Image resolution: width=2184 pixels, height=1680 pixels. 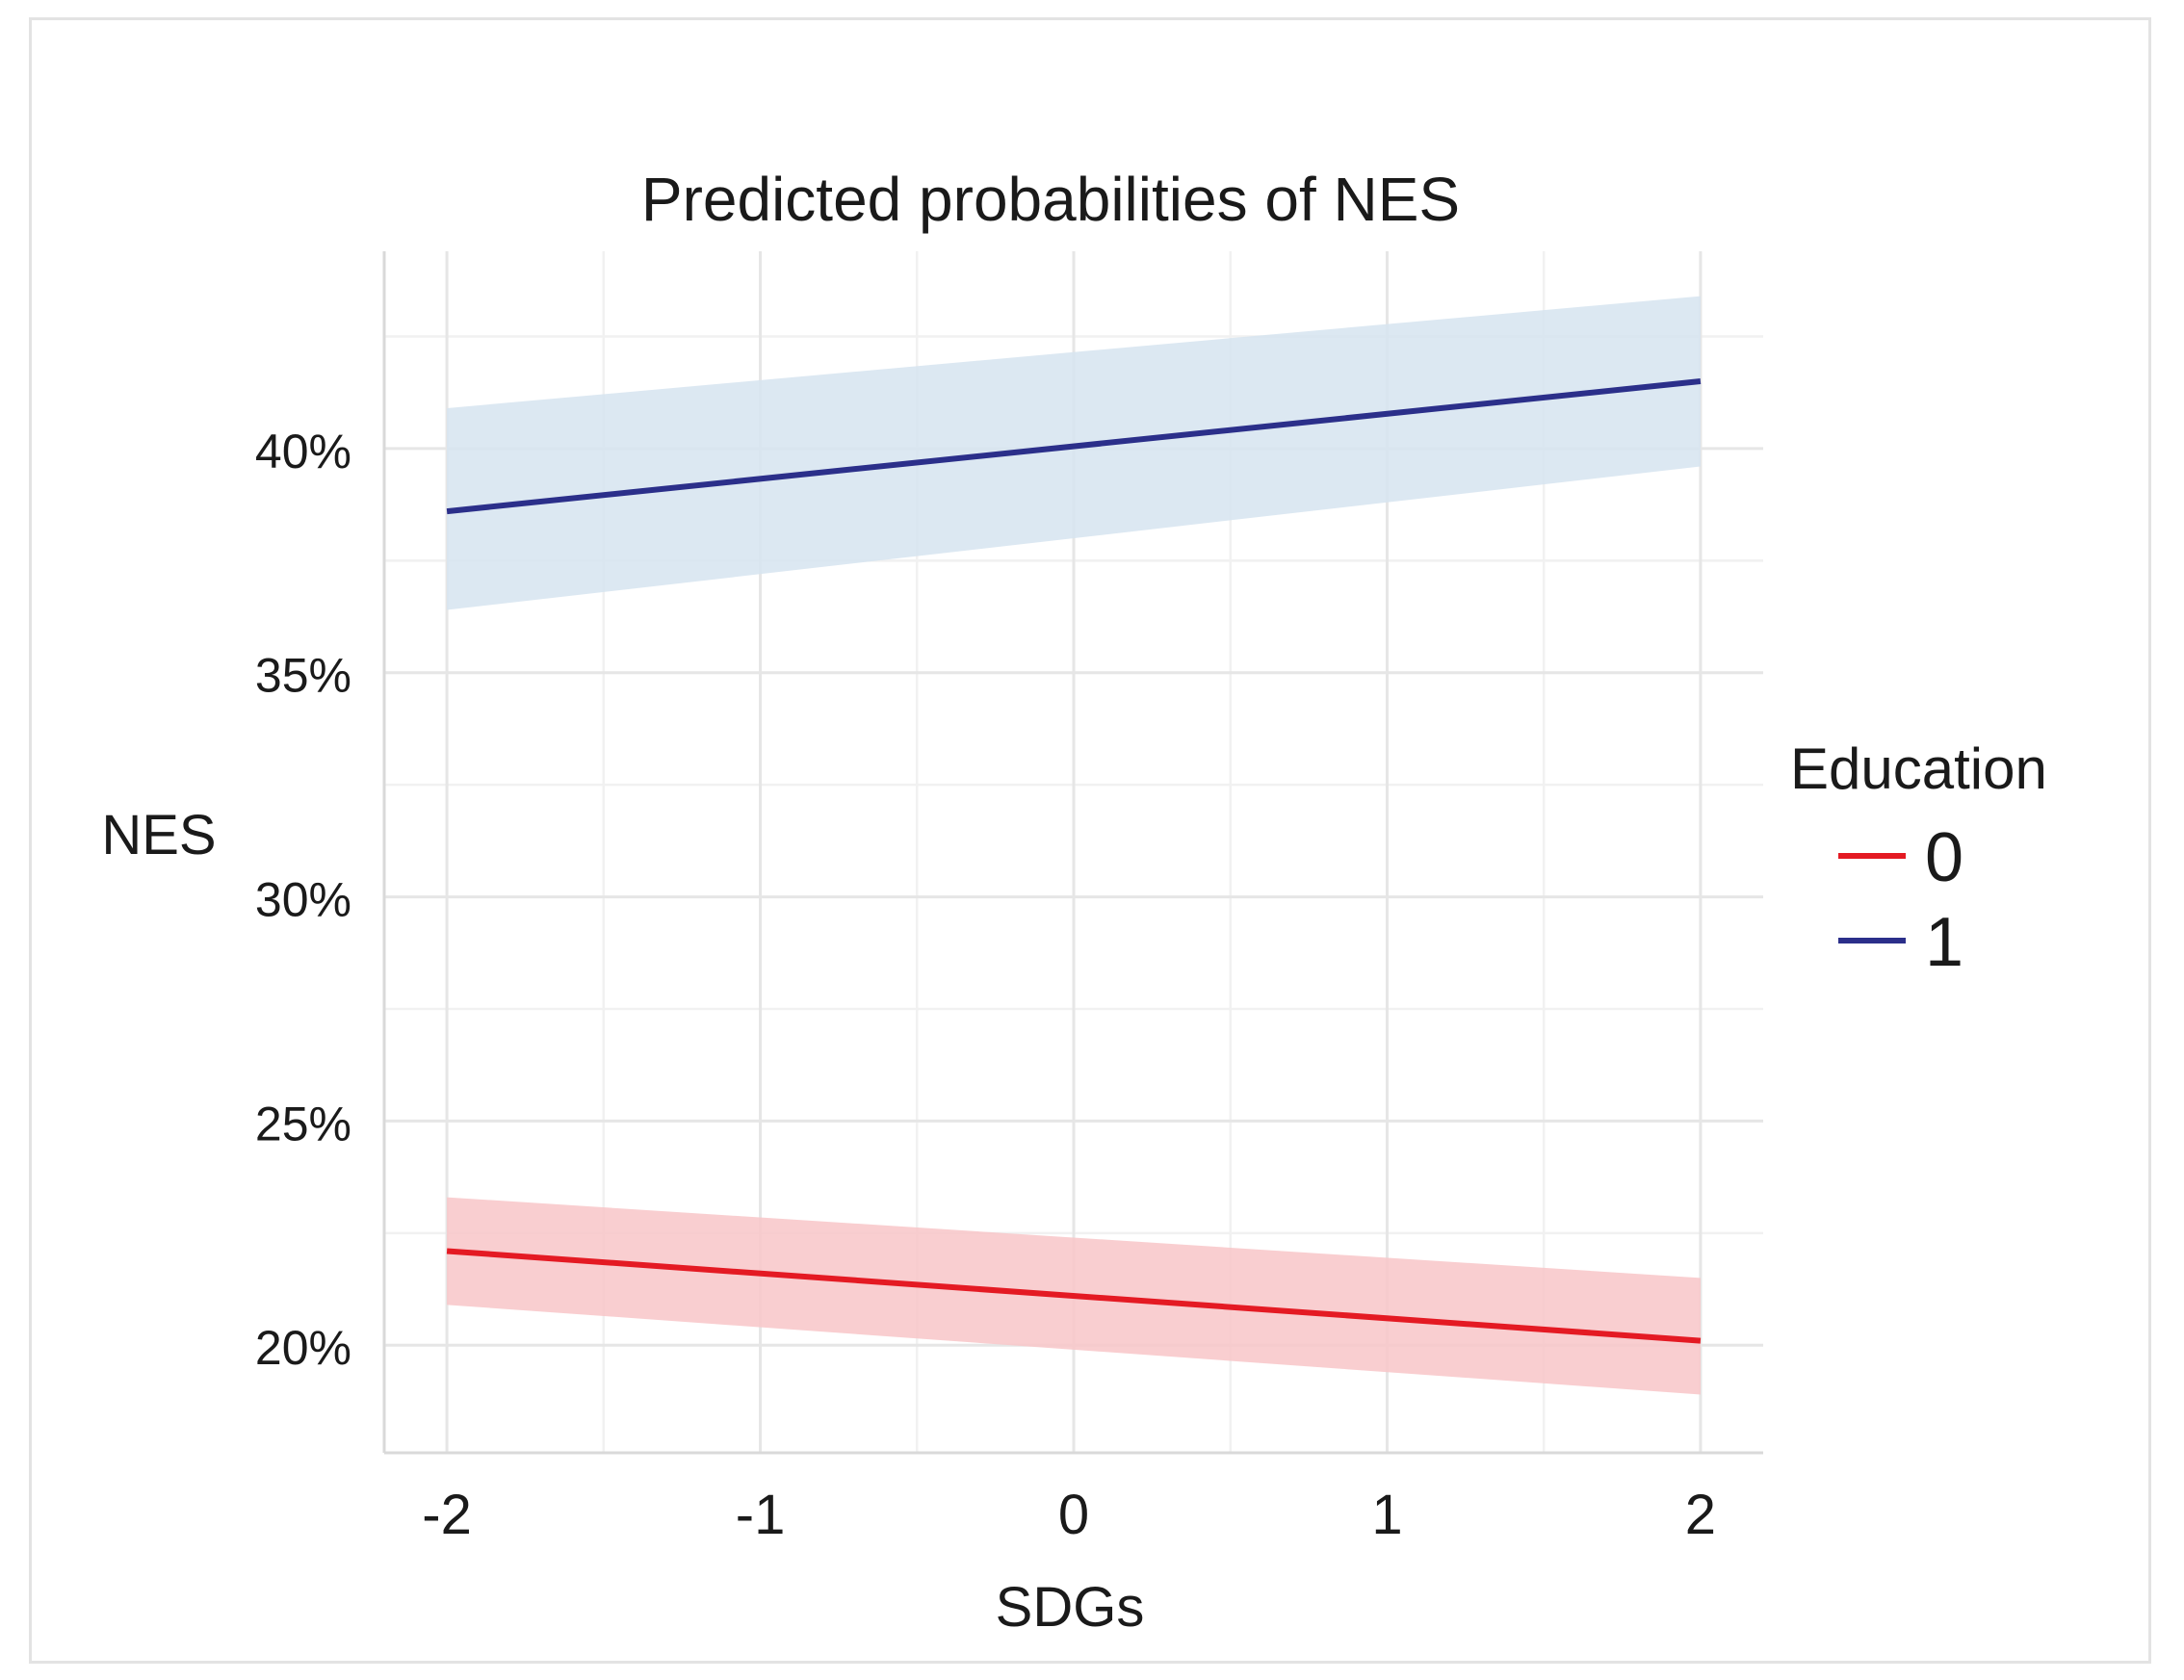 What do you see at coordinates (1918, 859) in the screenshot?
I see `legend: Education 0 1` at bounding box center [1918, 859].